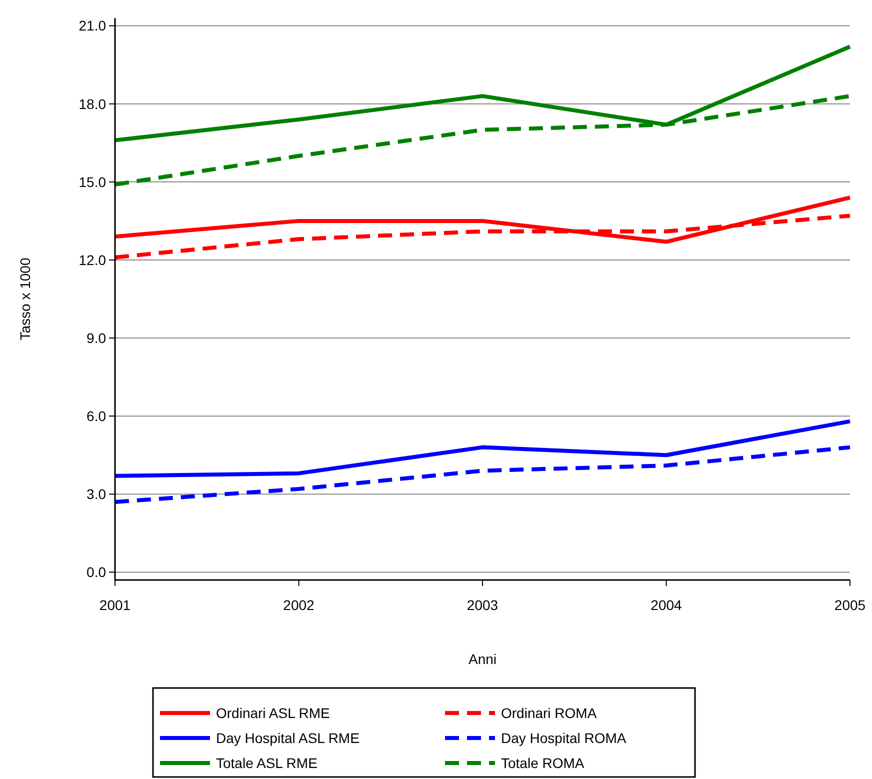  I want to click on x-tick-label: 2005, so click(850, 605).